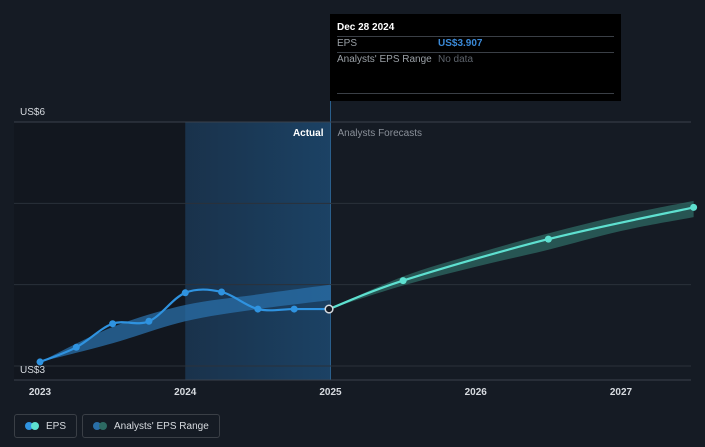 This screenshot has height=447, width=705. I want to click on legend: EPS Analysts' EPS Range, so click(117, 426).